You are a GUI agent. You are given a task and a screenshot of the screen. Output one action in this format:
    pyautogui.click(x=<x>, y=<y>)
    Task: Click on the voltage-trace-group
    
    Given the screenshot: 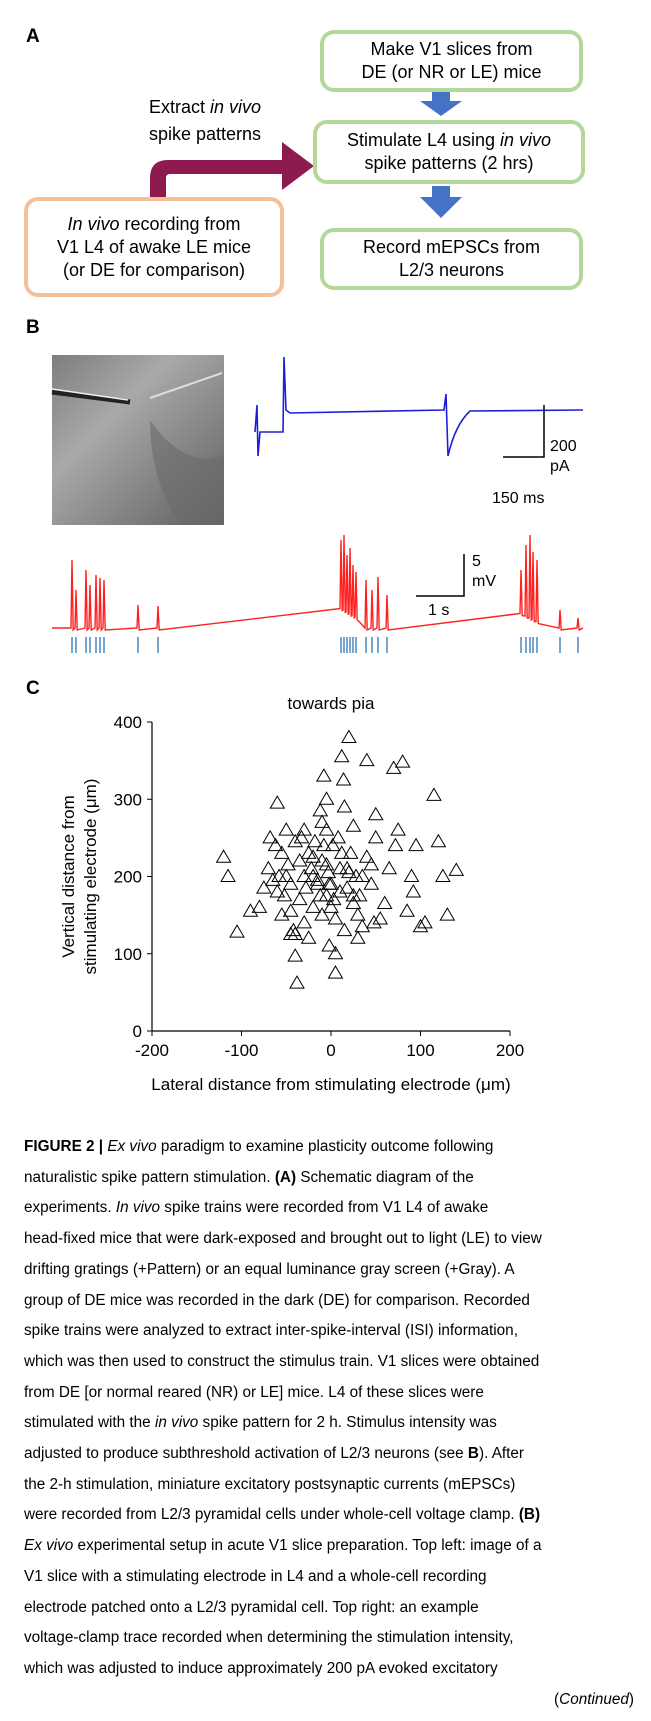 What is the action you would take?
    pyautogui.click(x=318, y=593)
    